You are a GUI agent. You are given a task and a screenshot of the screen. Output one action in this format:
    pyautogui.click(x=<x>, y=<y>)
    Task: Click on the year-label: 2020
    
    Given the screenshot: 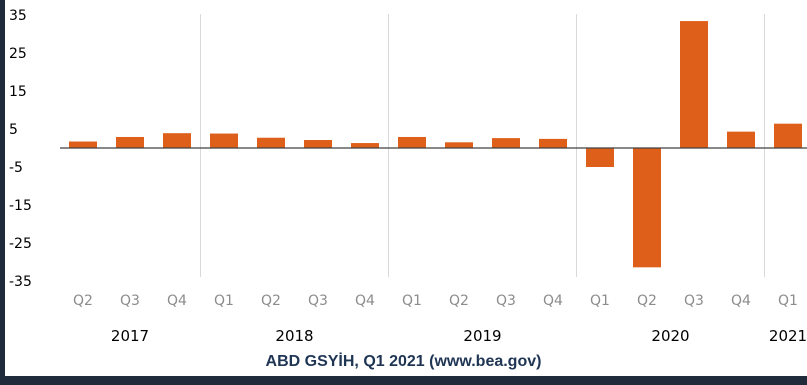 What is the action you would take?
    pyautogui.click(x=670, y=336)
    